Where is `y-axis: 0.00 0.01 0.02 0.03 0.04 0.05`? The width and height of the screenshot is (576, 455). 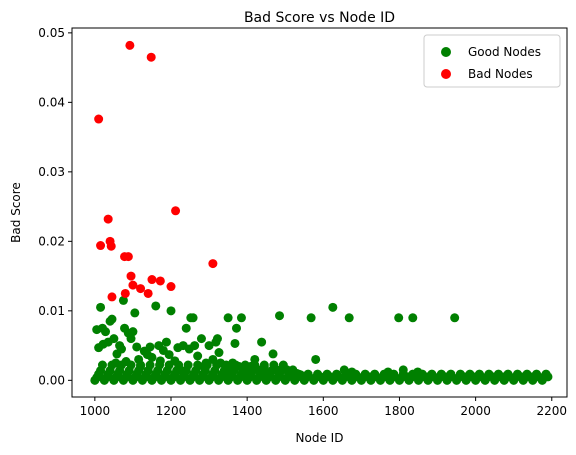
y-axis: 0.00 0.01 0.02 0.03 0.04 0.05 is located at coordinates (55, 206).